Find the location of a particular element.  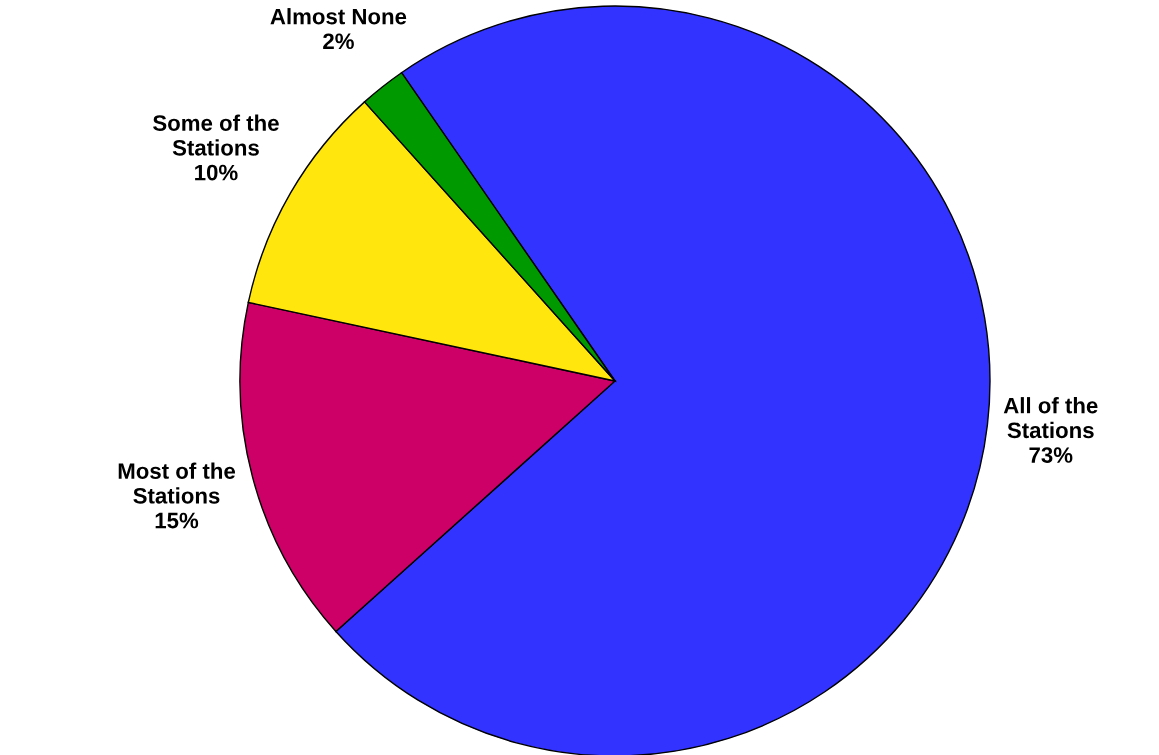

data-label: 73% is located at coordinates (1051, 455).